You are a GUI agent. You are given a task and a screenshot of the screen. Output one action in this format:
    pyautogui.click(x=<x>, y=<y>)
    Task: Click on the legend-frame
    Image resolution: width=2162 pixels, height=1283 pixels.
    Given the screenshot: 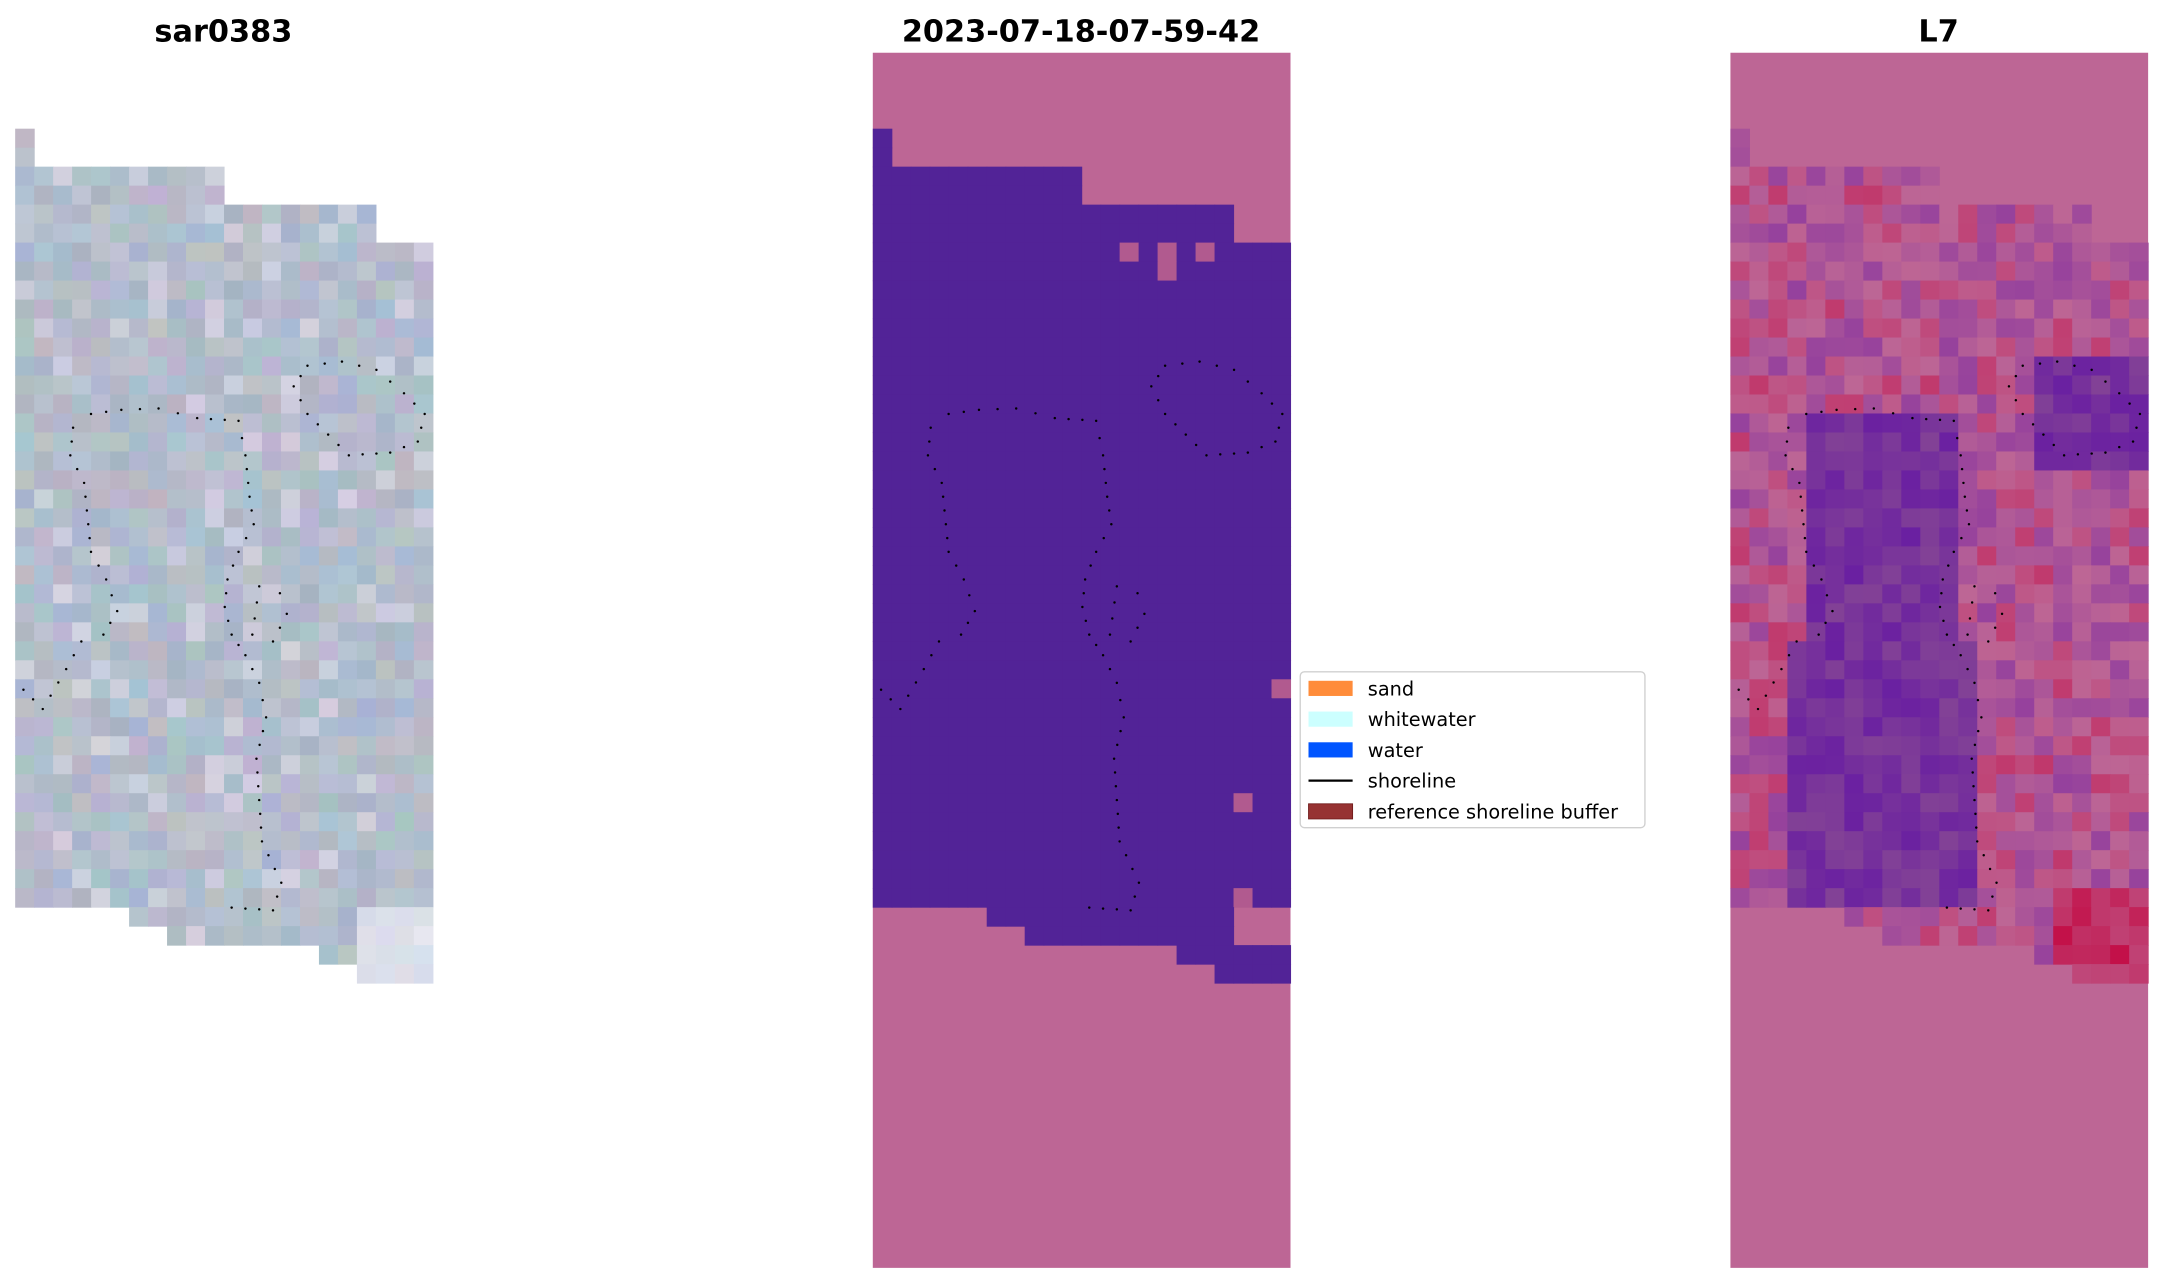 What is the action you would take?
    pyautogui.click(x=1472, y=750)
    